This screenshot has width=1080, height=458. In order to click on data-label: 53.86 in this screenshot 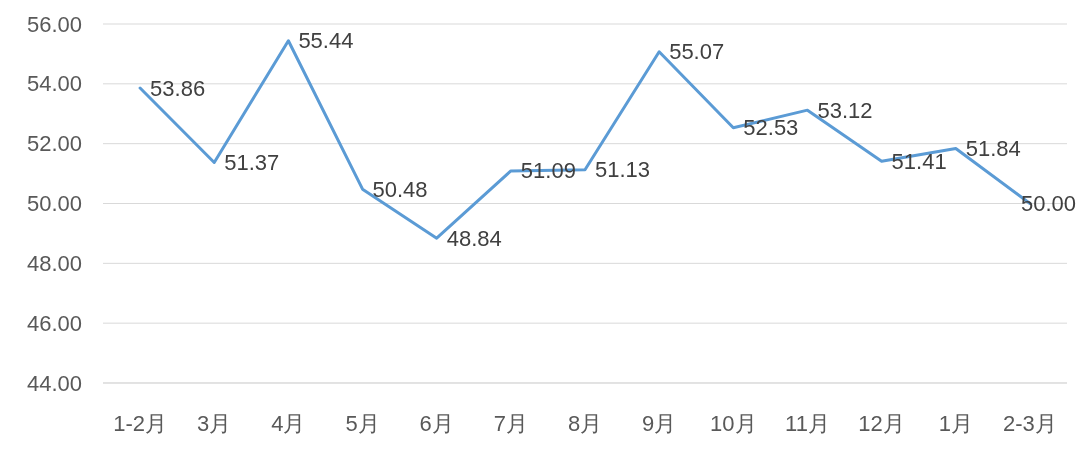, I will do `click(178, 88)`.